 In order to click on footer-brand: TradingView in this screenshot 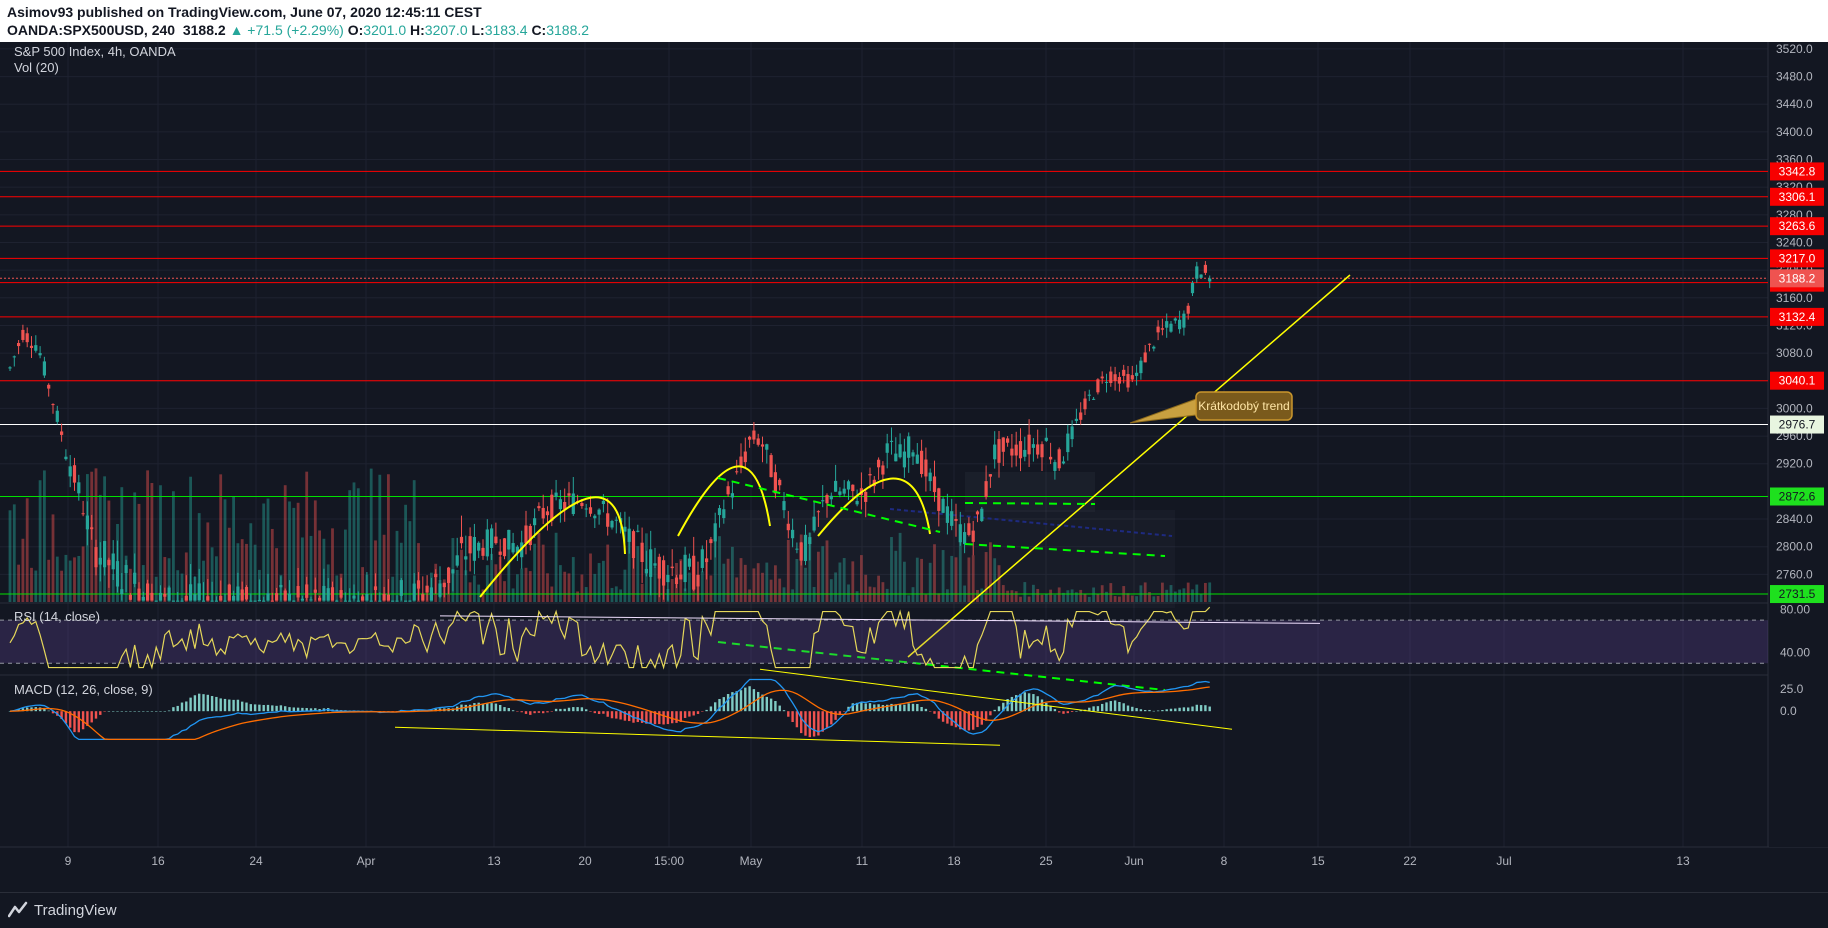, I will do `click(75, 910)`.